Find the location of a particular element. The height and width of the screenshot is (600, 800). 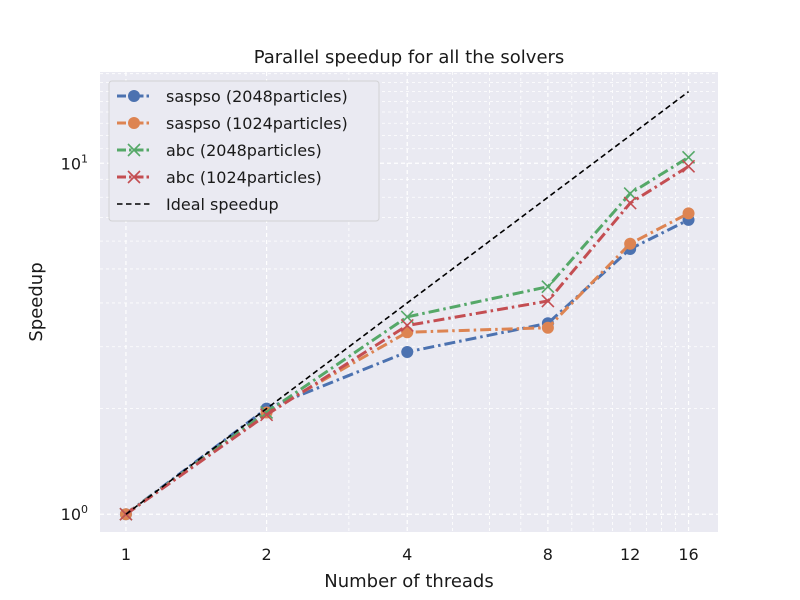

x-tick-label: 2 is located at coordinates (266, 554).